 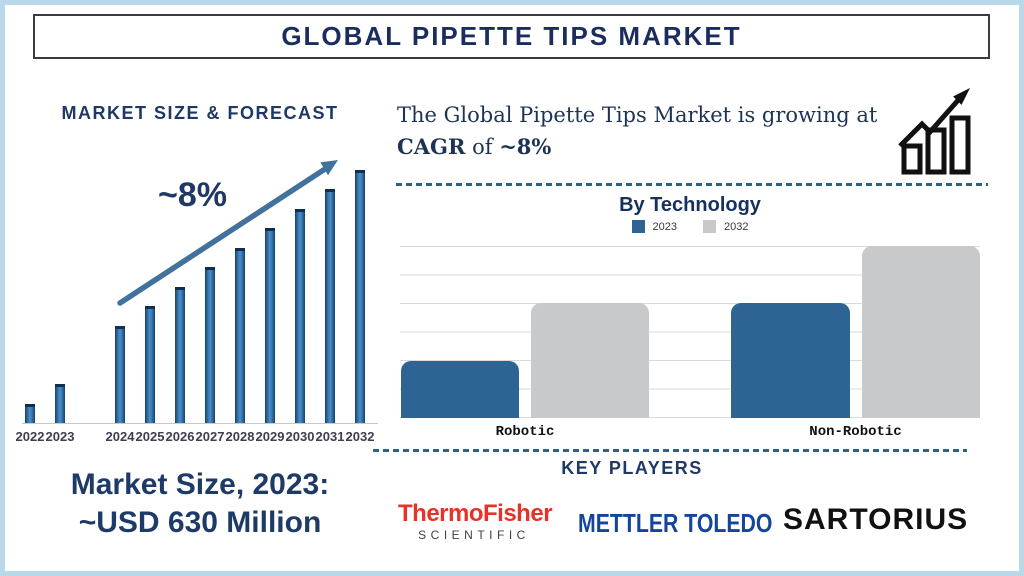 I want to click on forecast-bar-2031, so click(x=330, y=306).